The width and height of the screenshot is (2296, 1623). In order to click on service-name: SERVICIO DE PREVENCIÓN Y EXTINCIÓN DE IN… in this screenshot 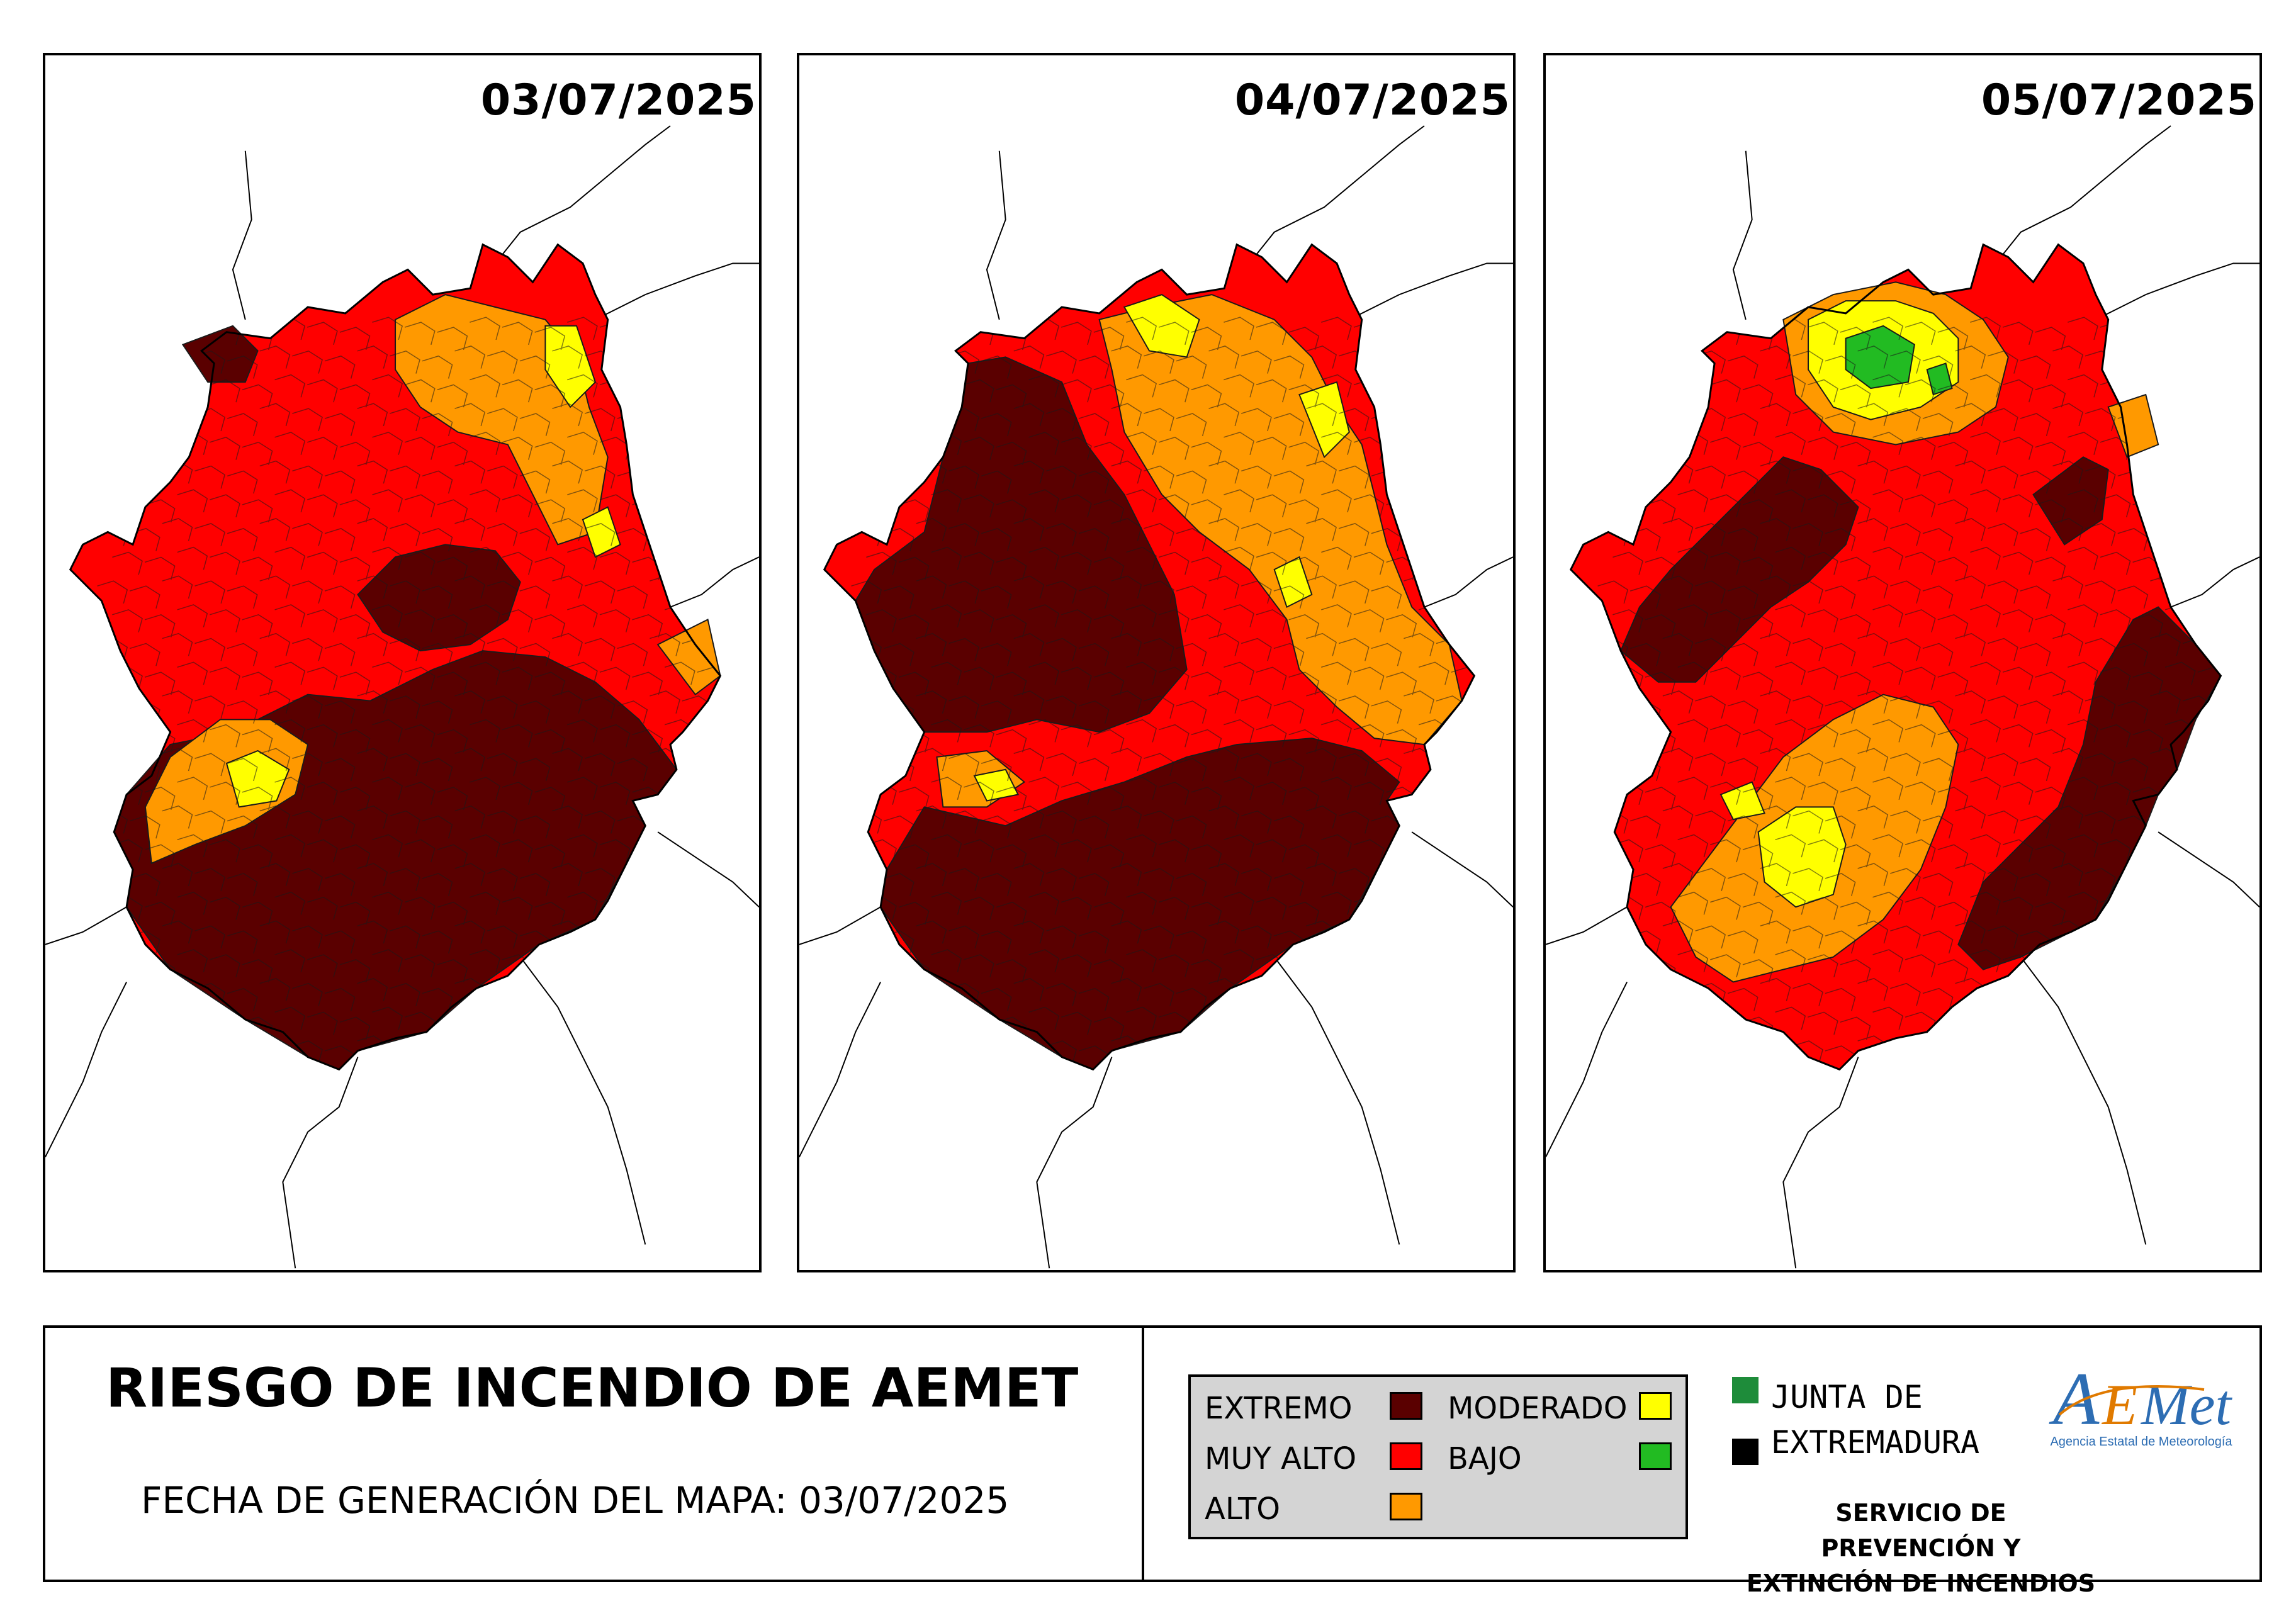, I will do `click(1921, 1548)`.